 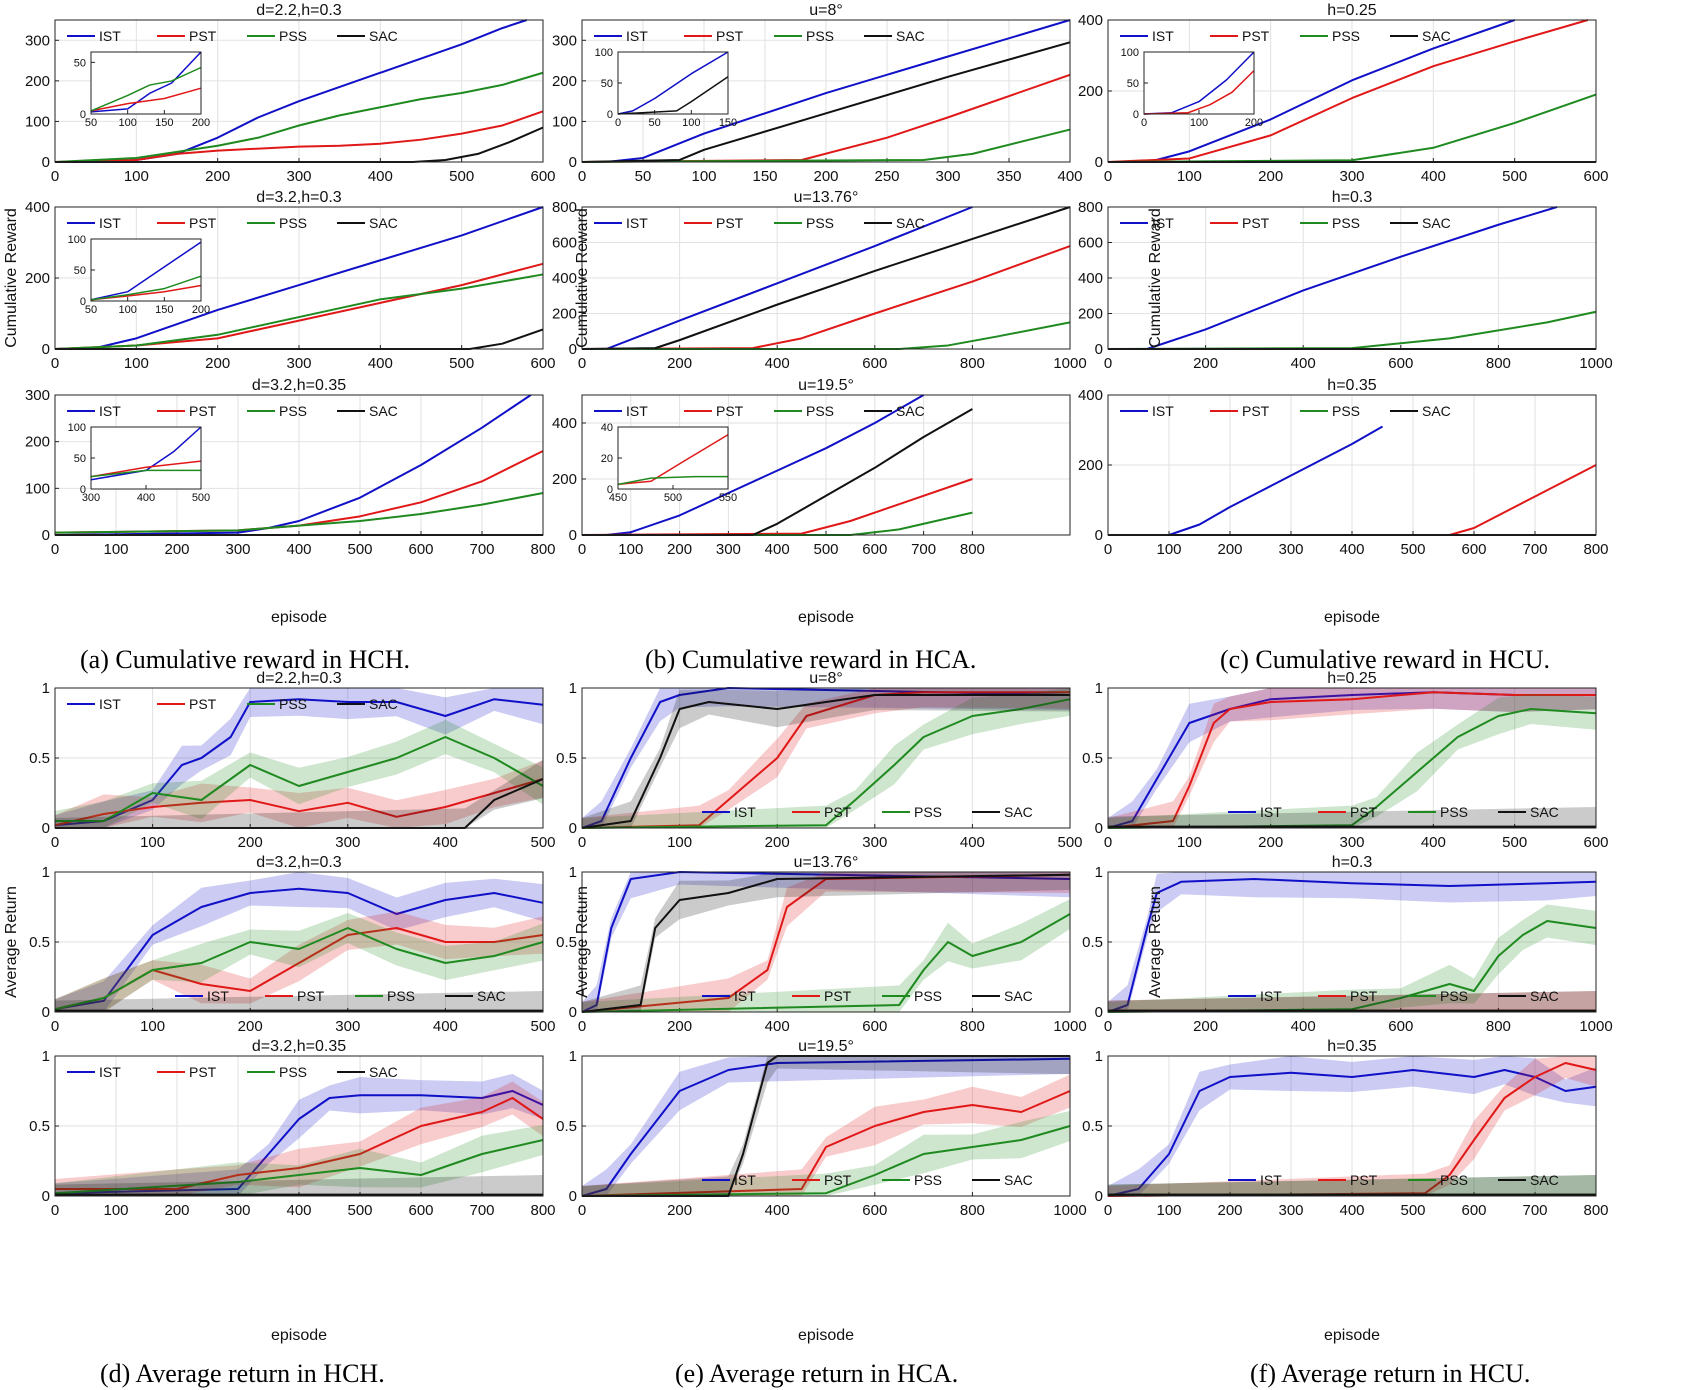 I want to click on x-tick-label: 500, so click(x=1514, y=176).